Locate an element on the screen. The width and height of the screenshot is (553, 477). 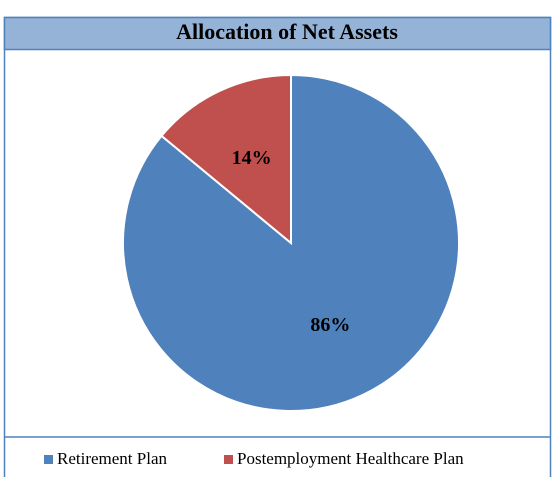
title-bar is located at coordinates (277, 33).